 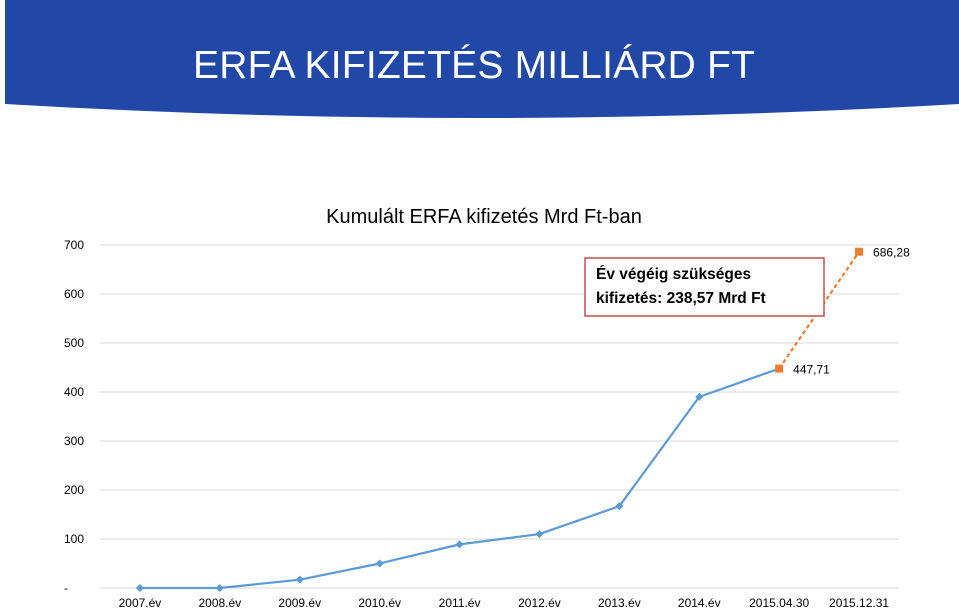 I want to click on y-tick-label: 200, so click(x=74, y=490).